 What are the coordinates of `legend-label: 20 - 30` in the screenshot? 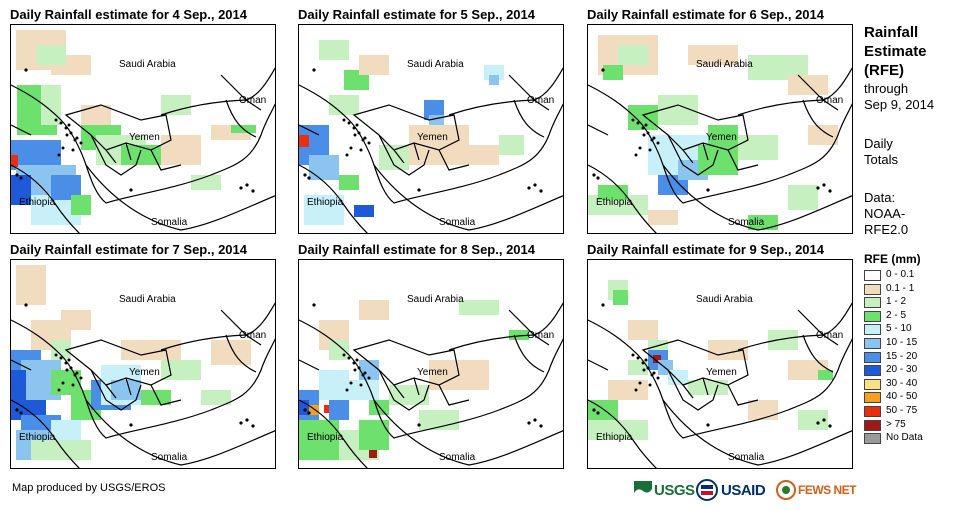 It's located at (902, 370).